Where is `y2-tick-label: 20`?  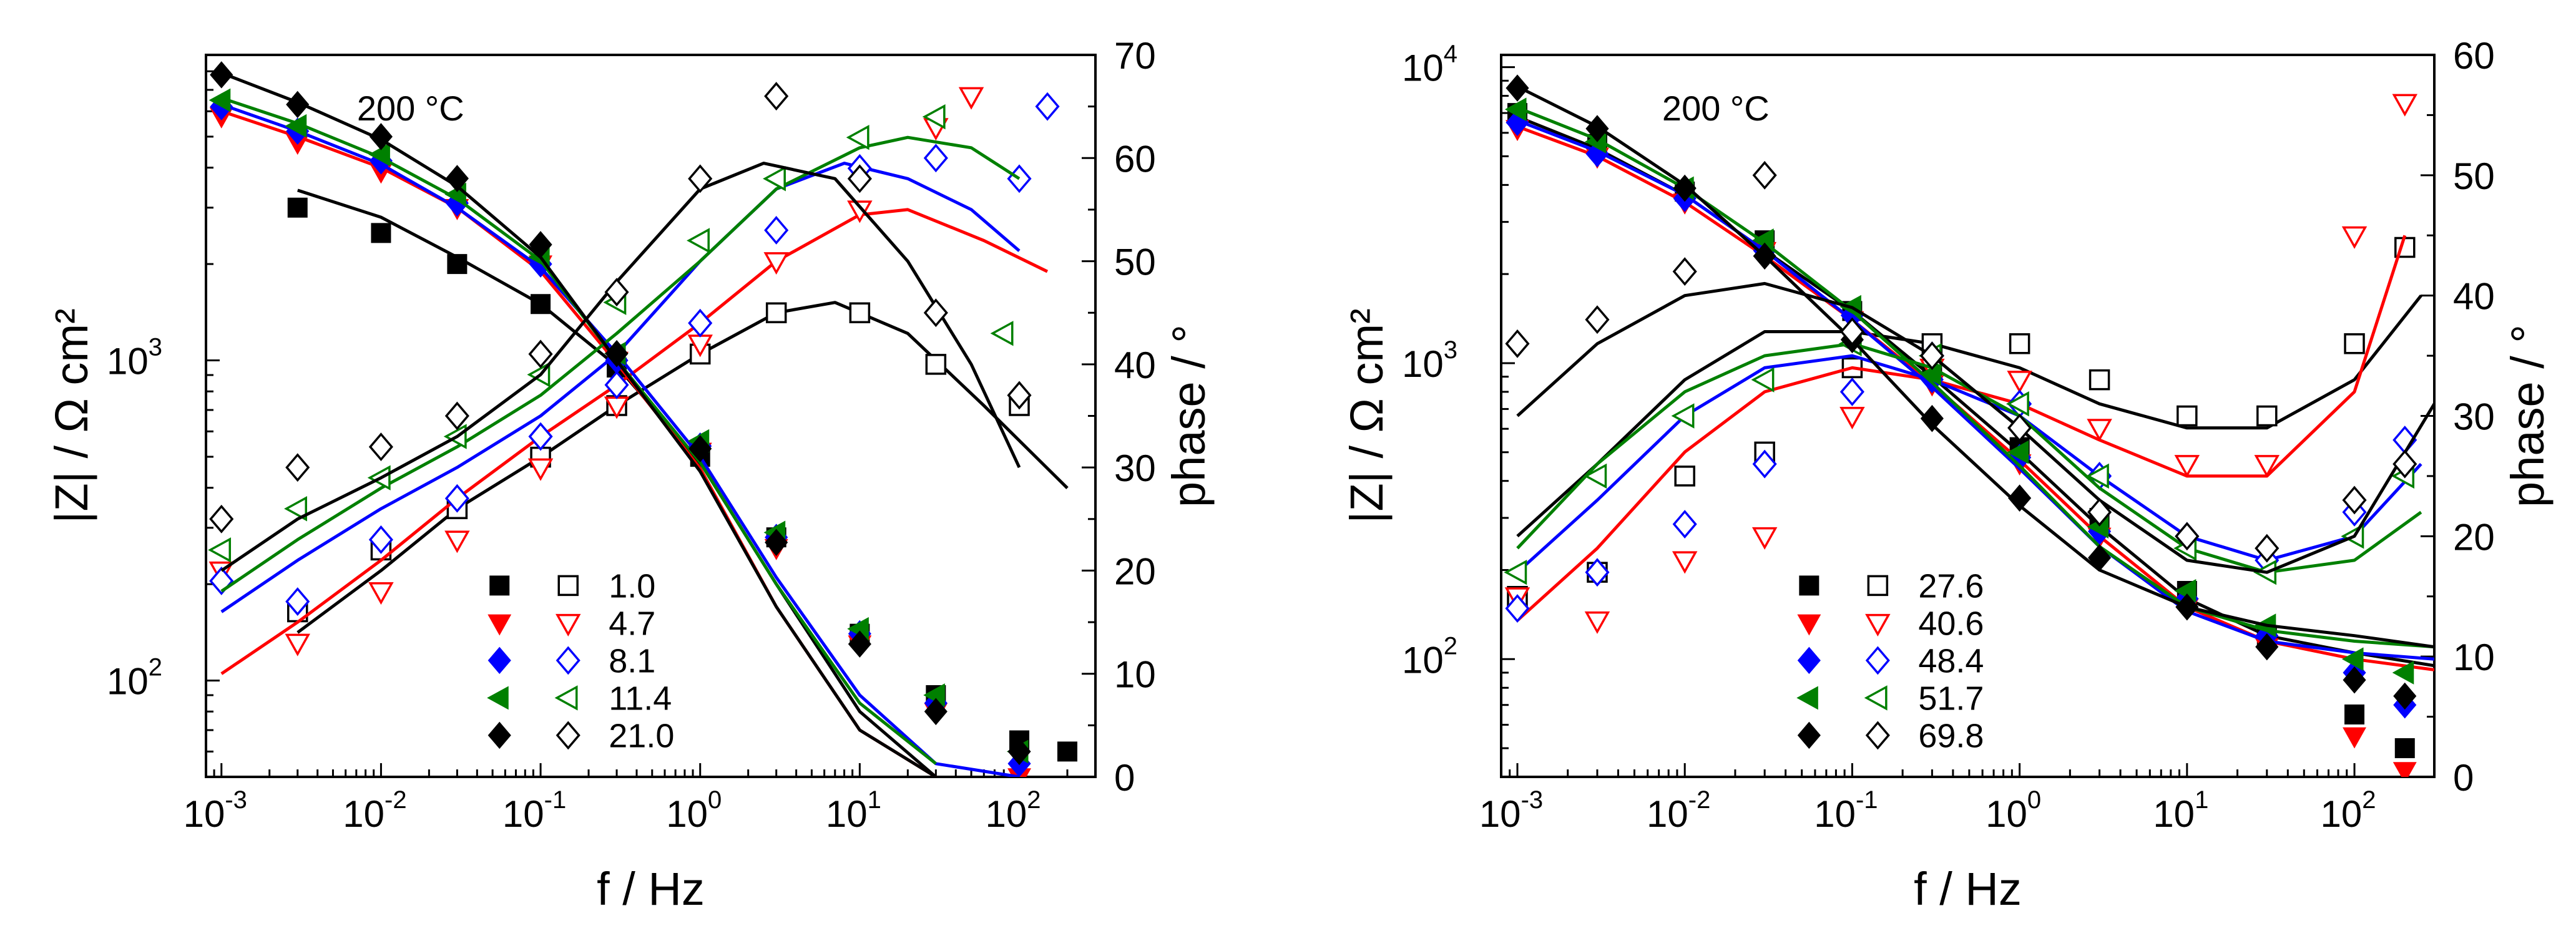 y2-tick-label: 20 is located at coordinates (2474, 537).